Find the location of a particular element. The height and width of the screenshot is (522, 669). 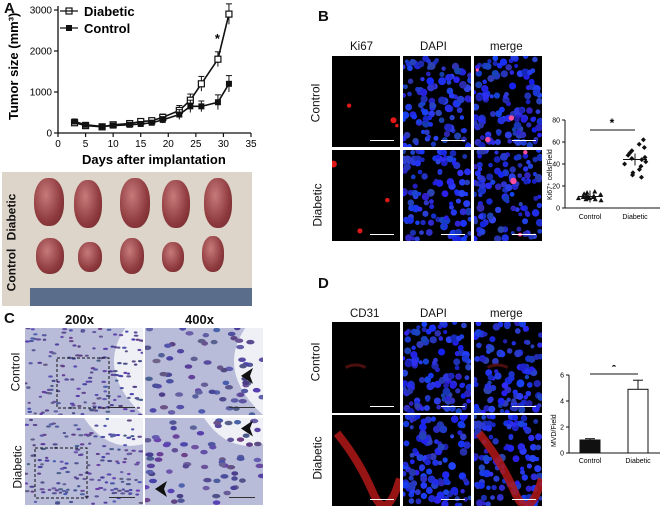

b-col-merge: merge is located at coordinates (506, 47).